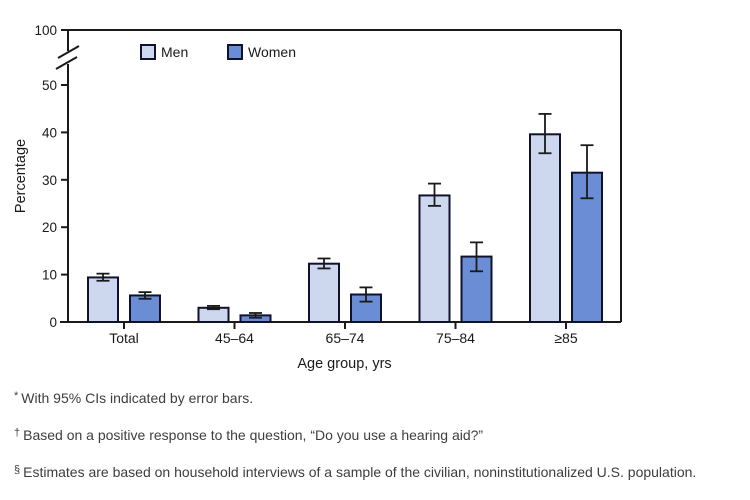 The height and width of the screenshot is (500, 750). Describe the element at coordinates (455, 338) in the screenshot. I see `x-tick-label: 75–84` at that location.